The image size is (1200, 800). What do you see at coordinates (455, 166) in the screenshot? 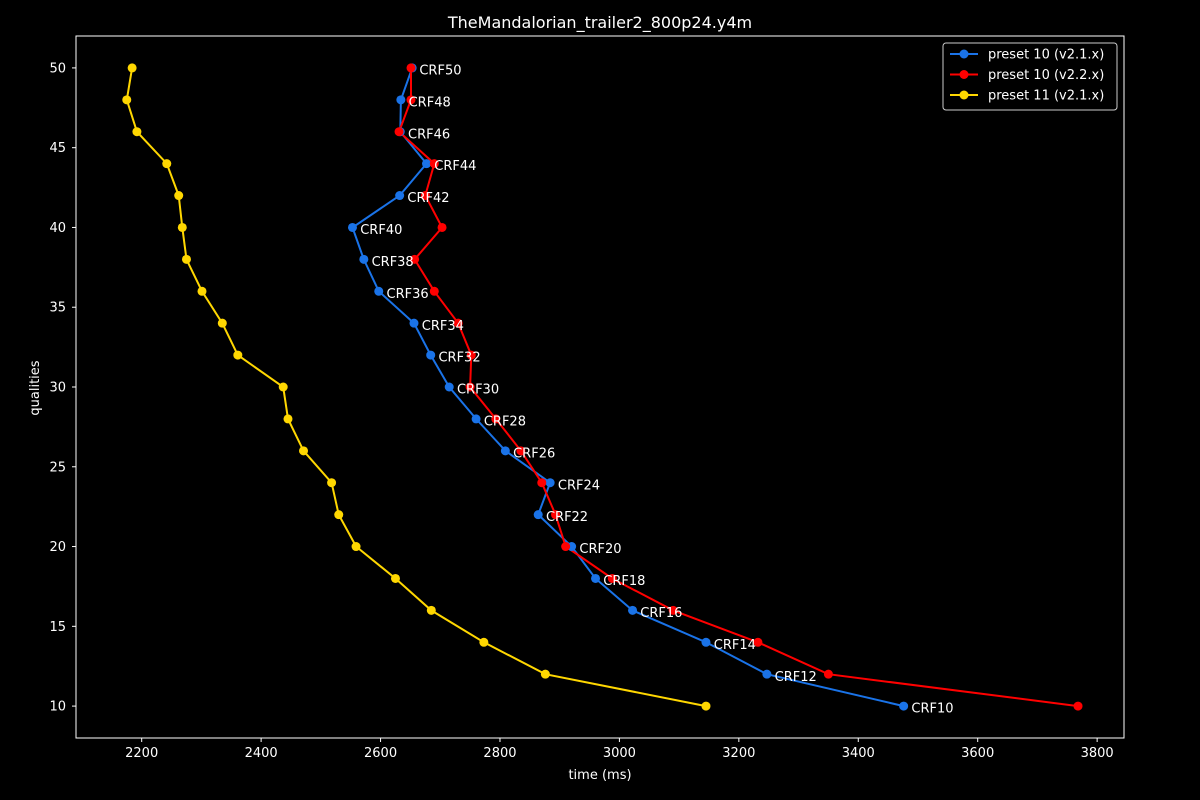
I see `crf-label: CRF44` at bounding box center [455, 166].